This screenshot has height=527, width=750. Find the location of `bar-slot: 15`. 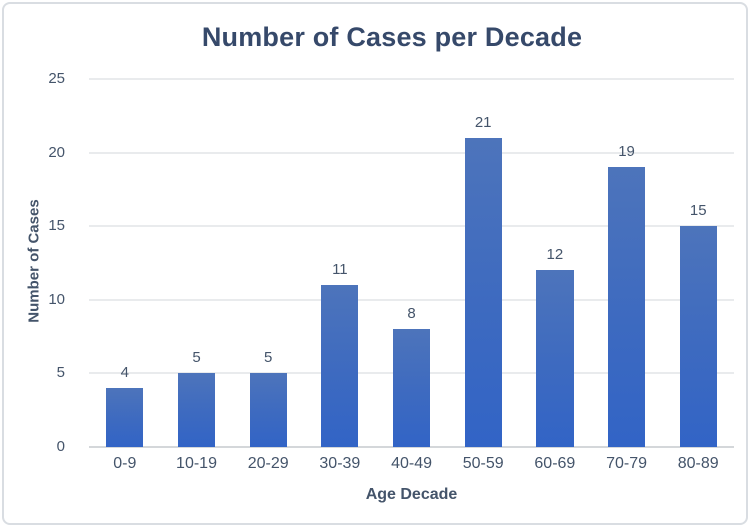

bar-slot: 15 is located at coordinates (698, 263).